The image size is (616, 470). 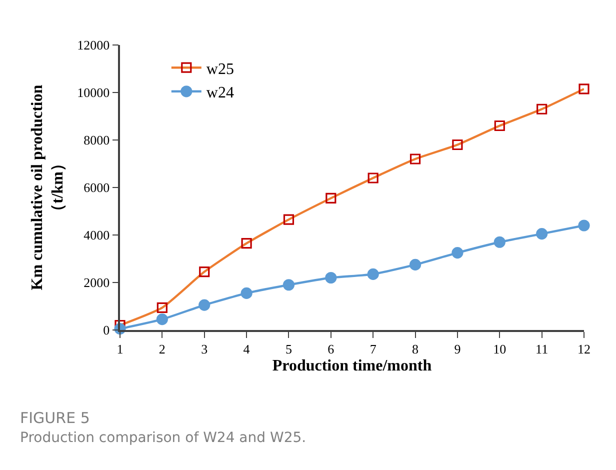 I want to click on y-tick-label: 10000, so click(x=93, y=92).